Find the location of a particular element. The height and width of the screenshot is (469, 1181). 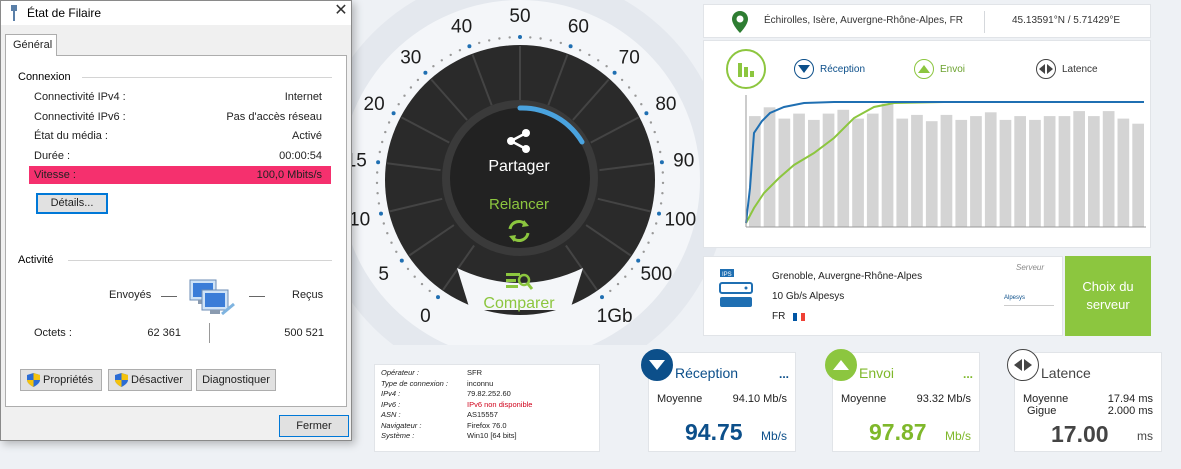

info-row-label: Système : is located at coordinates (398, 435).